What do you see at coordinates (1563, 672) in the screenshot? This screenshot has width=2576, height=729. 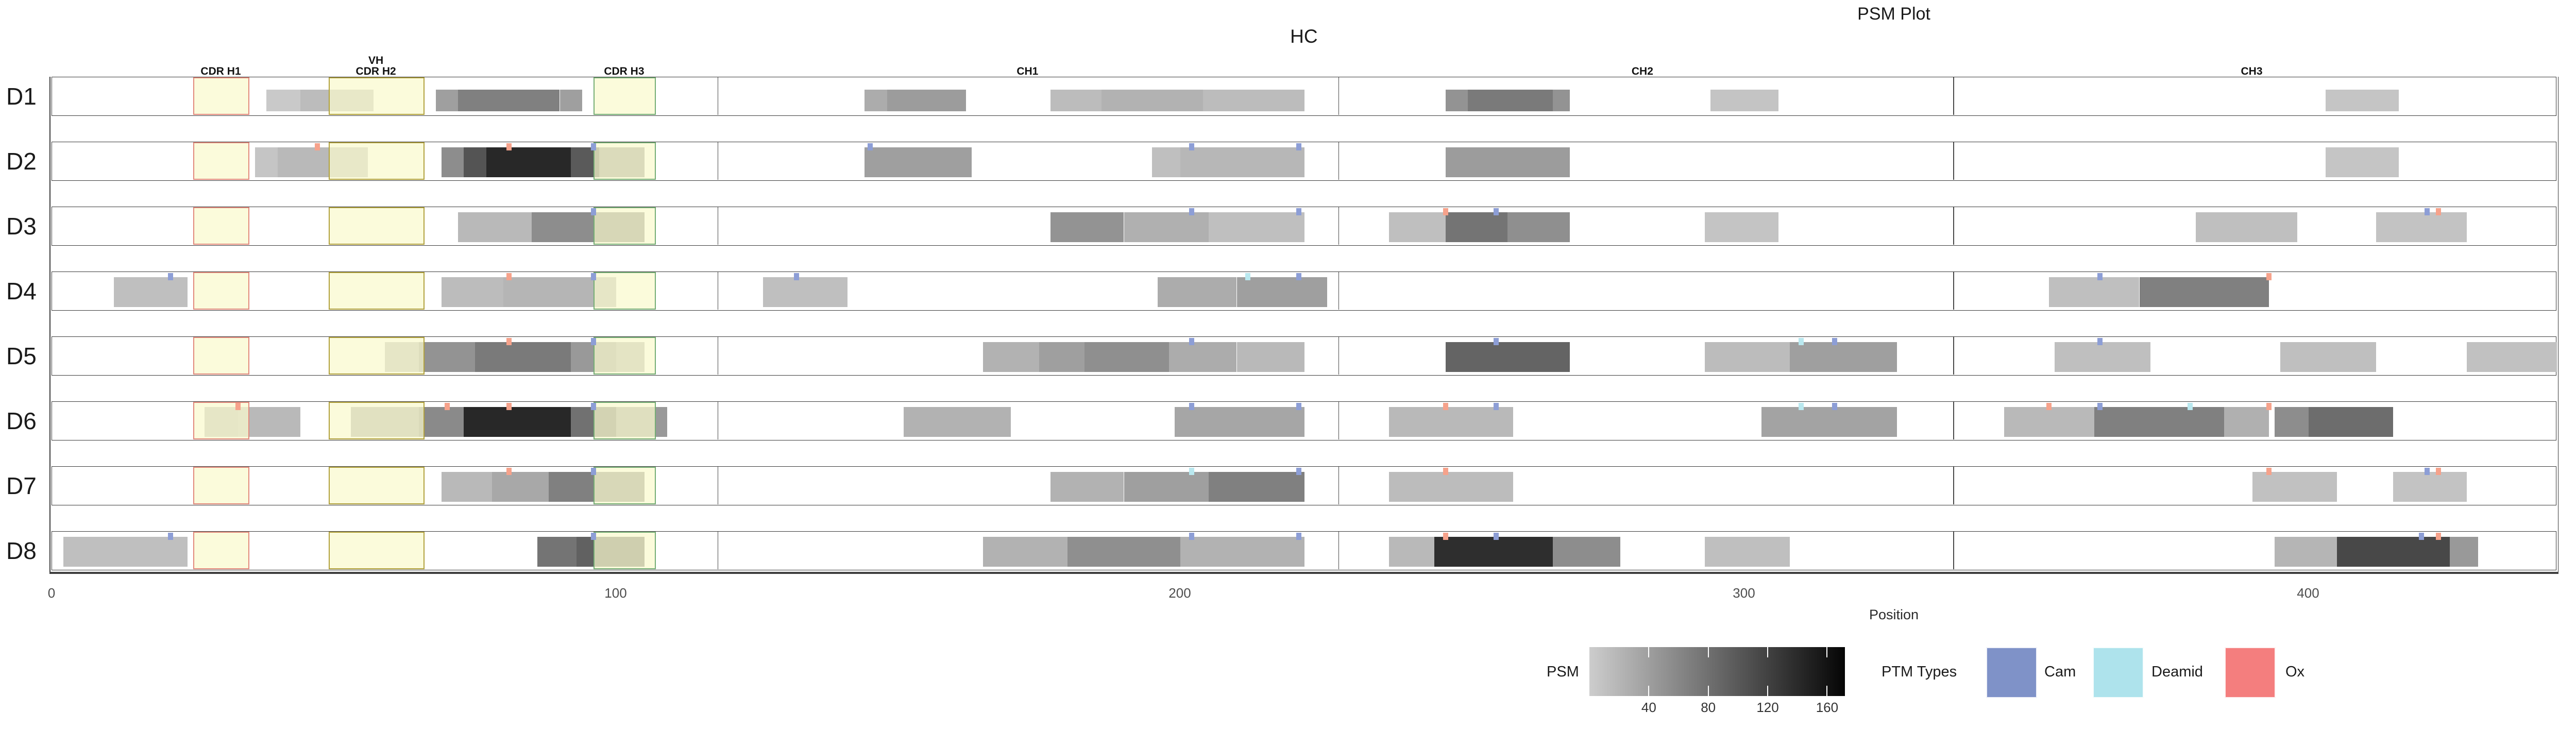 I see `psm-legend-label: PSM` at bounding box center [1563, 672].